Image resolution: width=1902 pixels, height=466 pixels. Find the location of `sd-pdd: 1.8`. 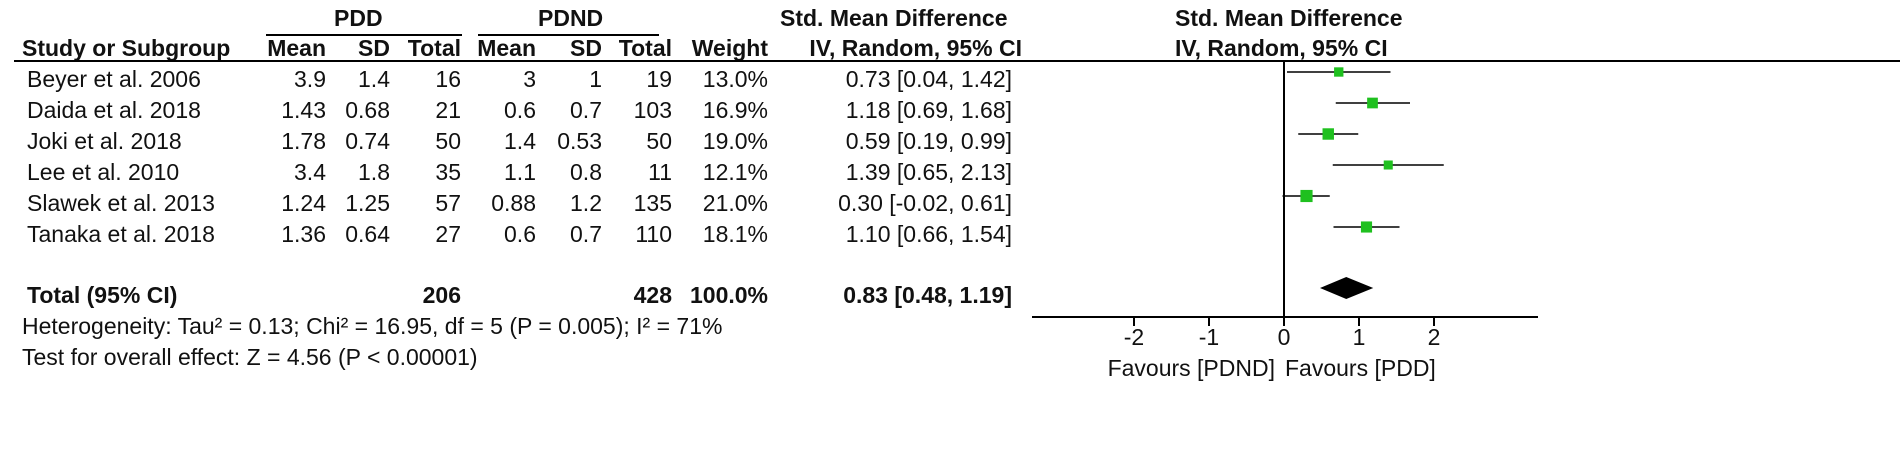

sd-pdd: 1.8 is located at coordinates (374, 172).